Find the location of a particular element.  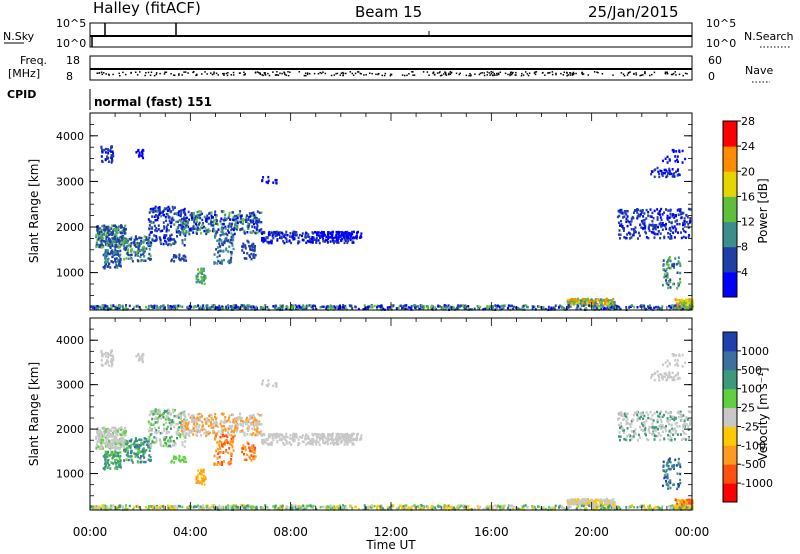

nsky-label: N.Sky is located at coordinates (19, 36).